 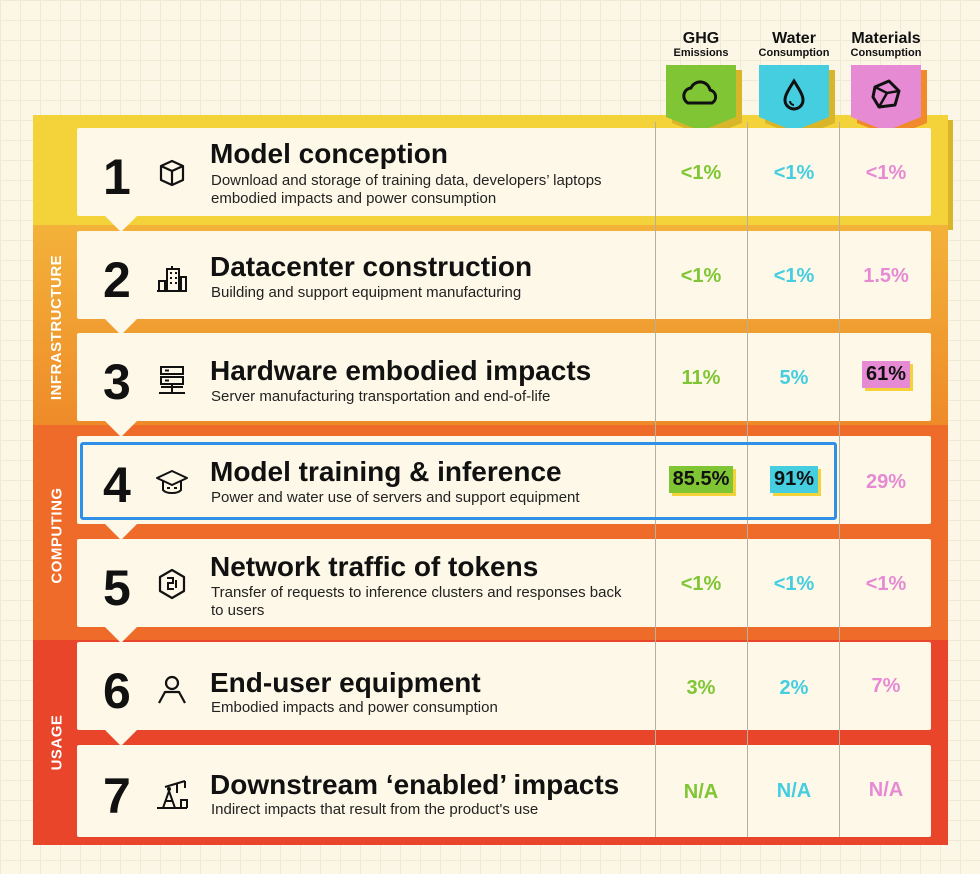 I want to click on water-value: 2%, so click(x=794, y=688).